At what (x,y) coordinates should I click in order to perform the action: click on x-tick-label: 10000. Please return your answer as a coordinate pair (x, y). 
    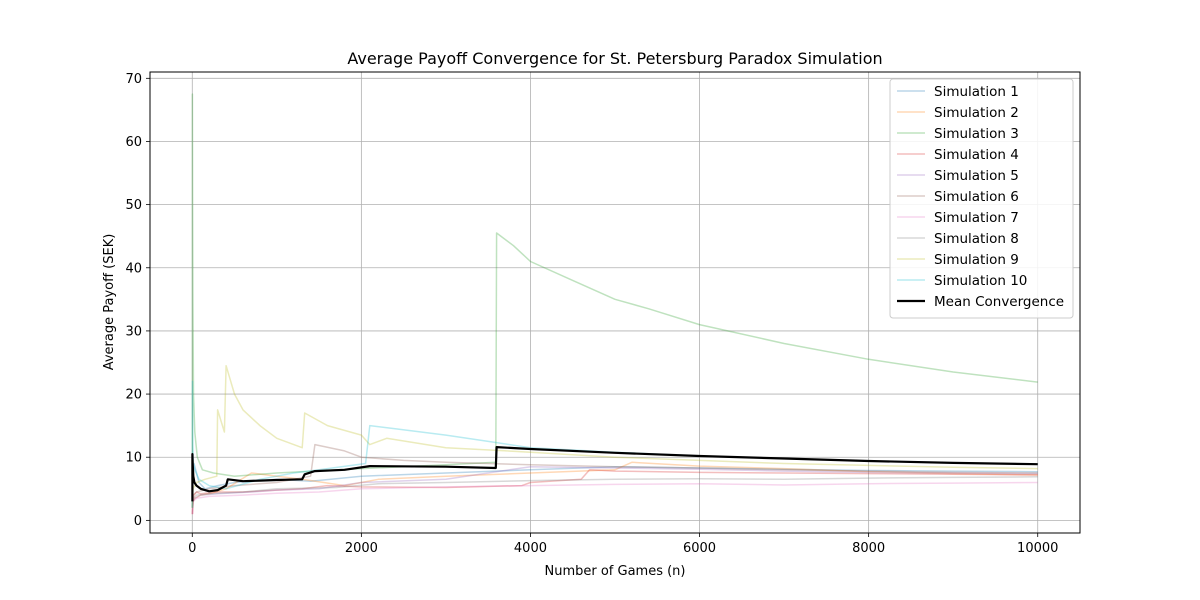
    Looking at the image, I should click on (1037, 548).